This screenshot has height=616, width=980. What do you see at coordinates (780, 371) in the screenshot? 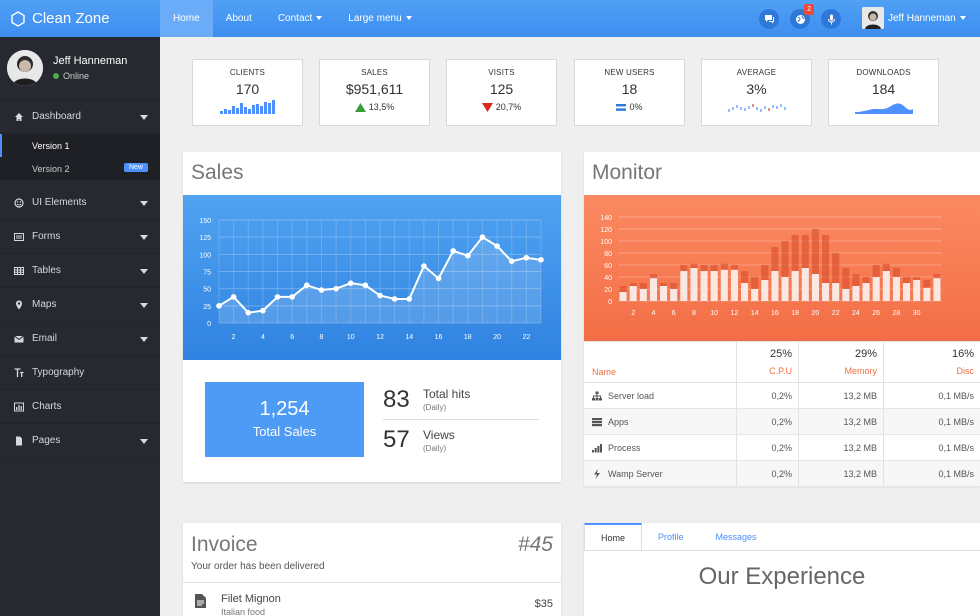
I see `cpu-label: C.P.U` at bounding box center [780, 371].